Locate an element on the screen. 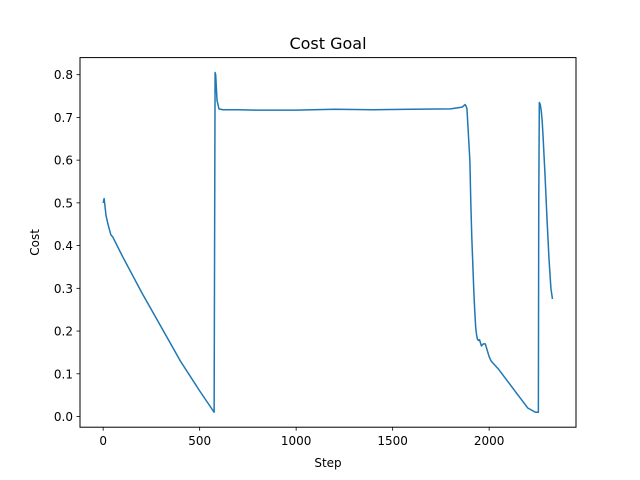 Image resolution: width=640 pixels, height=480 pixels. y-tick-label: 0.8 is located at coordinates (63, 75).